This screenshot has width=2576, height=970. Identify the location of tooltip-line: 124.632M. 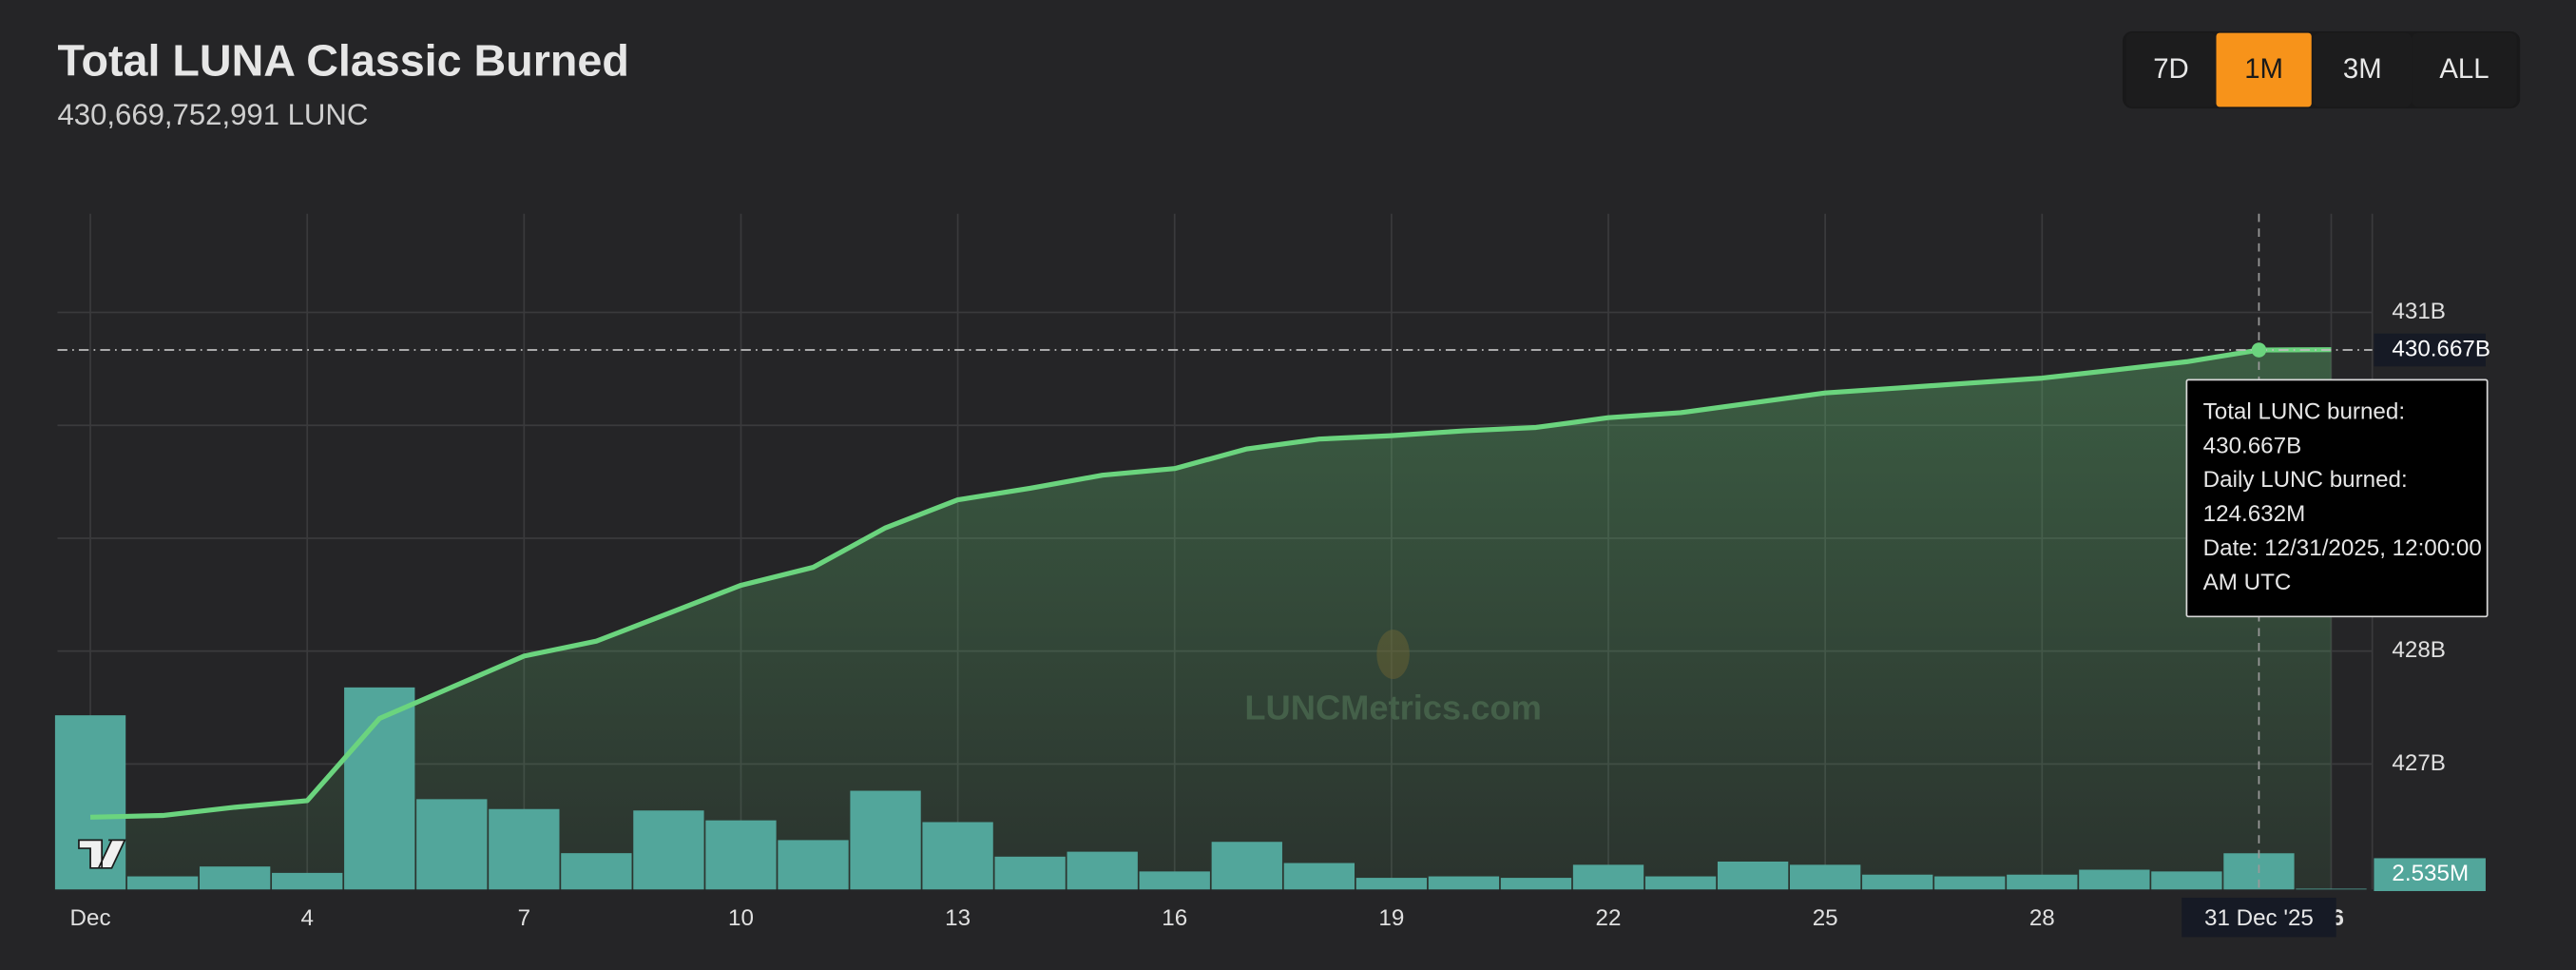
(2254, 514).